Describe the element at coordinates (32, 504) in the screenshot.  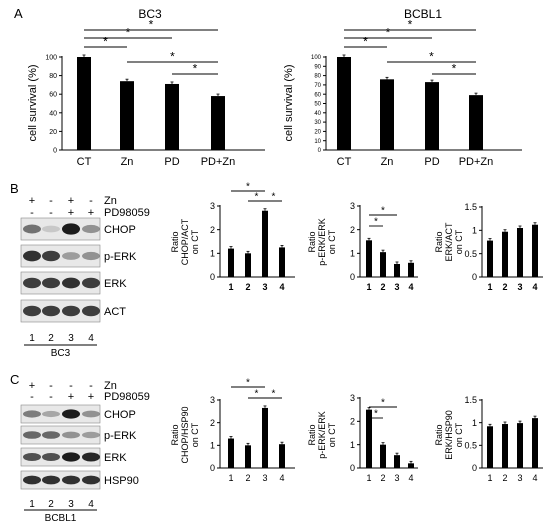
I see `lane-number: 1` at that location.